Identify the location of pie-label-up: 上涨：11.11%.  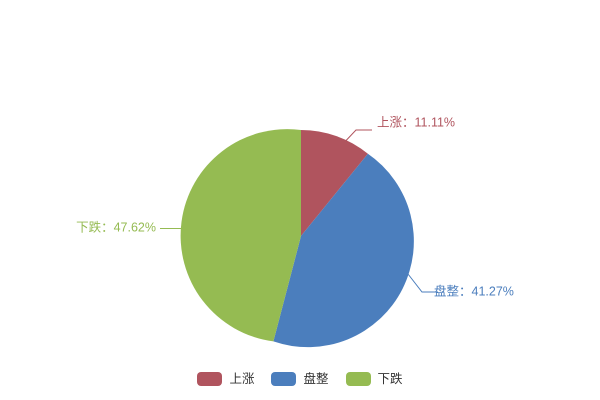
(416, 121).